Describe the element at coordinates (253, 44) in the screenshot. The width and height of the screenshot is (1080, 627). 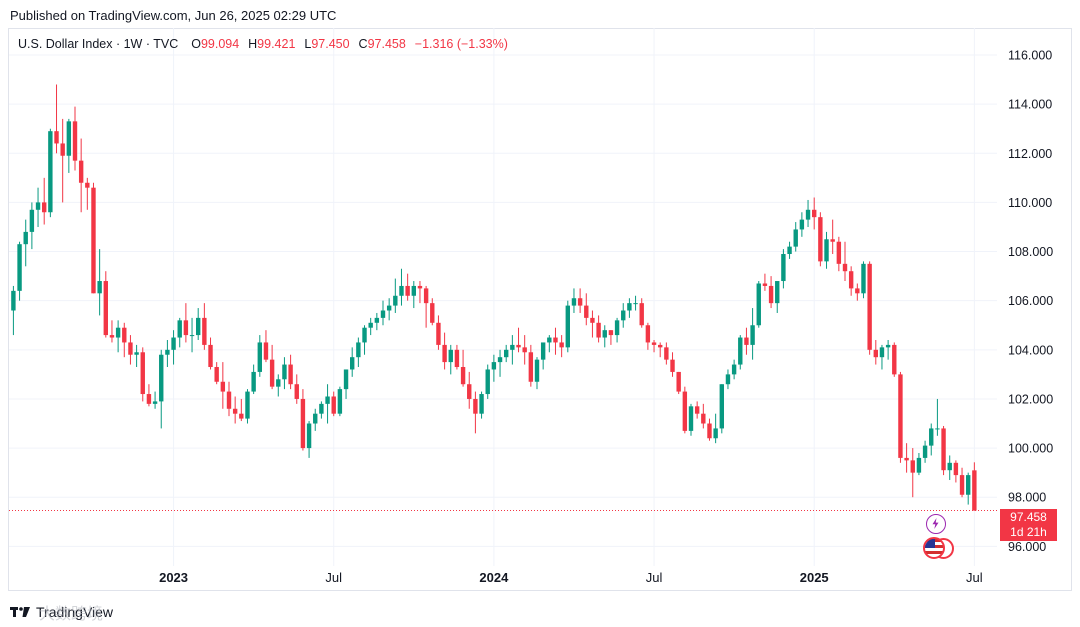
I see `high-label: H` at that location.